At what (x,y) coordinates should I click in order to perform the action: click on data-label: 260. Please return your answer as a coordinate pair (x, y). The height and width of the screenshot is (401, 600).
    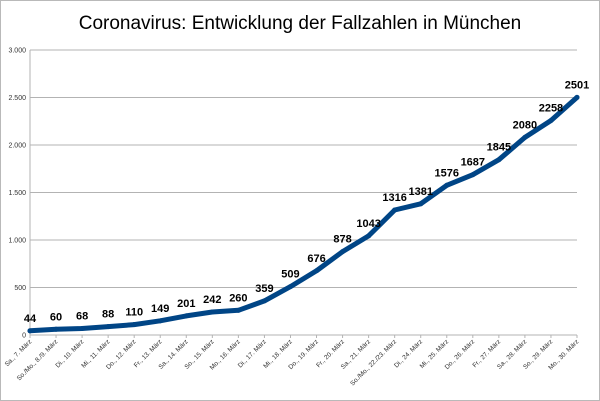
    Looking at the image, I should click on (238, 298).